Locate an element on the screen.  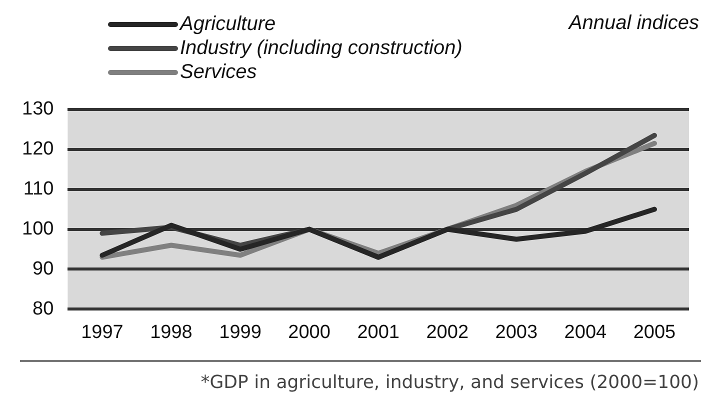
chart-subtitle: Annual indices is located at coordinates (633, 23).